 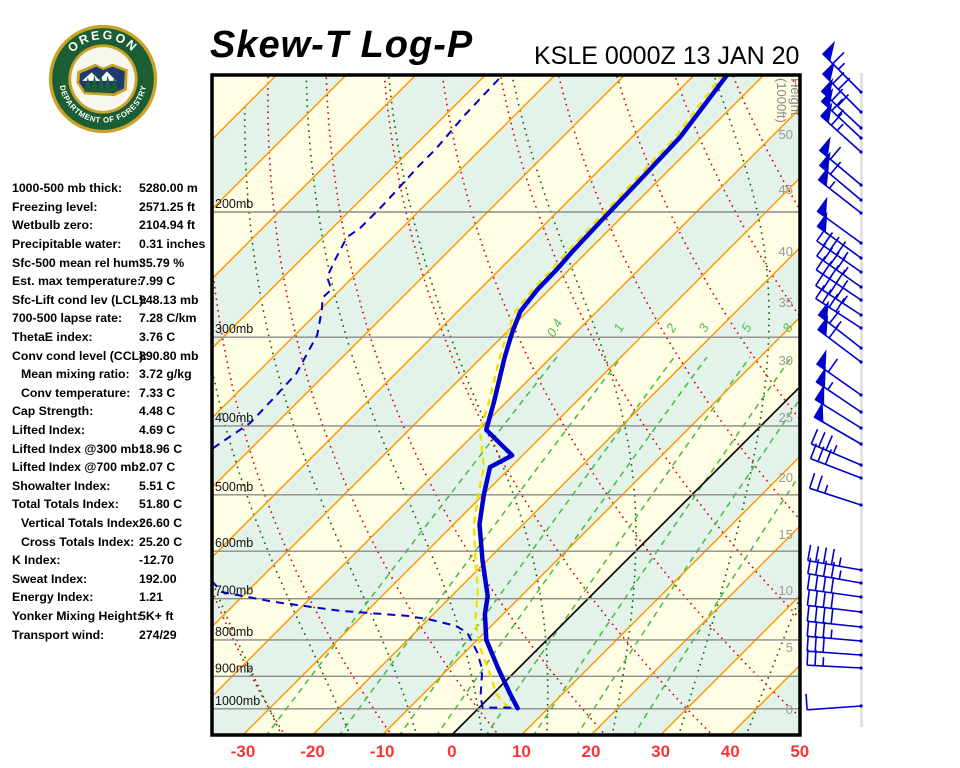 What do you see at coordinates (157, 467) in the screenshot?
I see `index-value: 2.07 C` at bounding box center [157, 467].